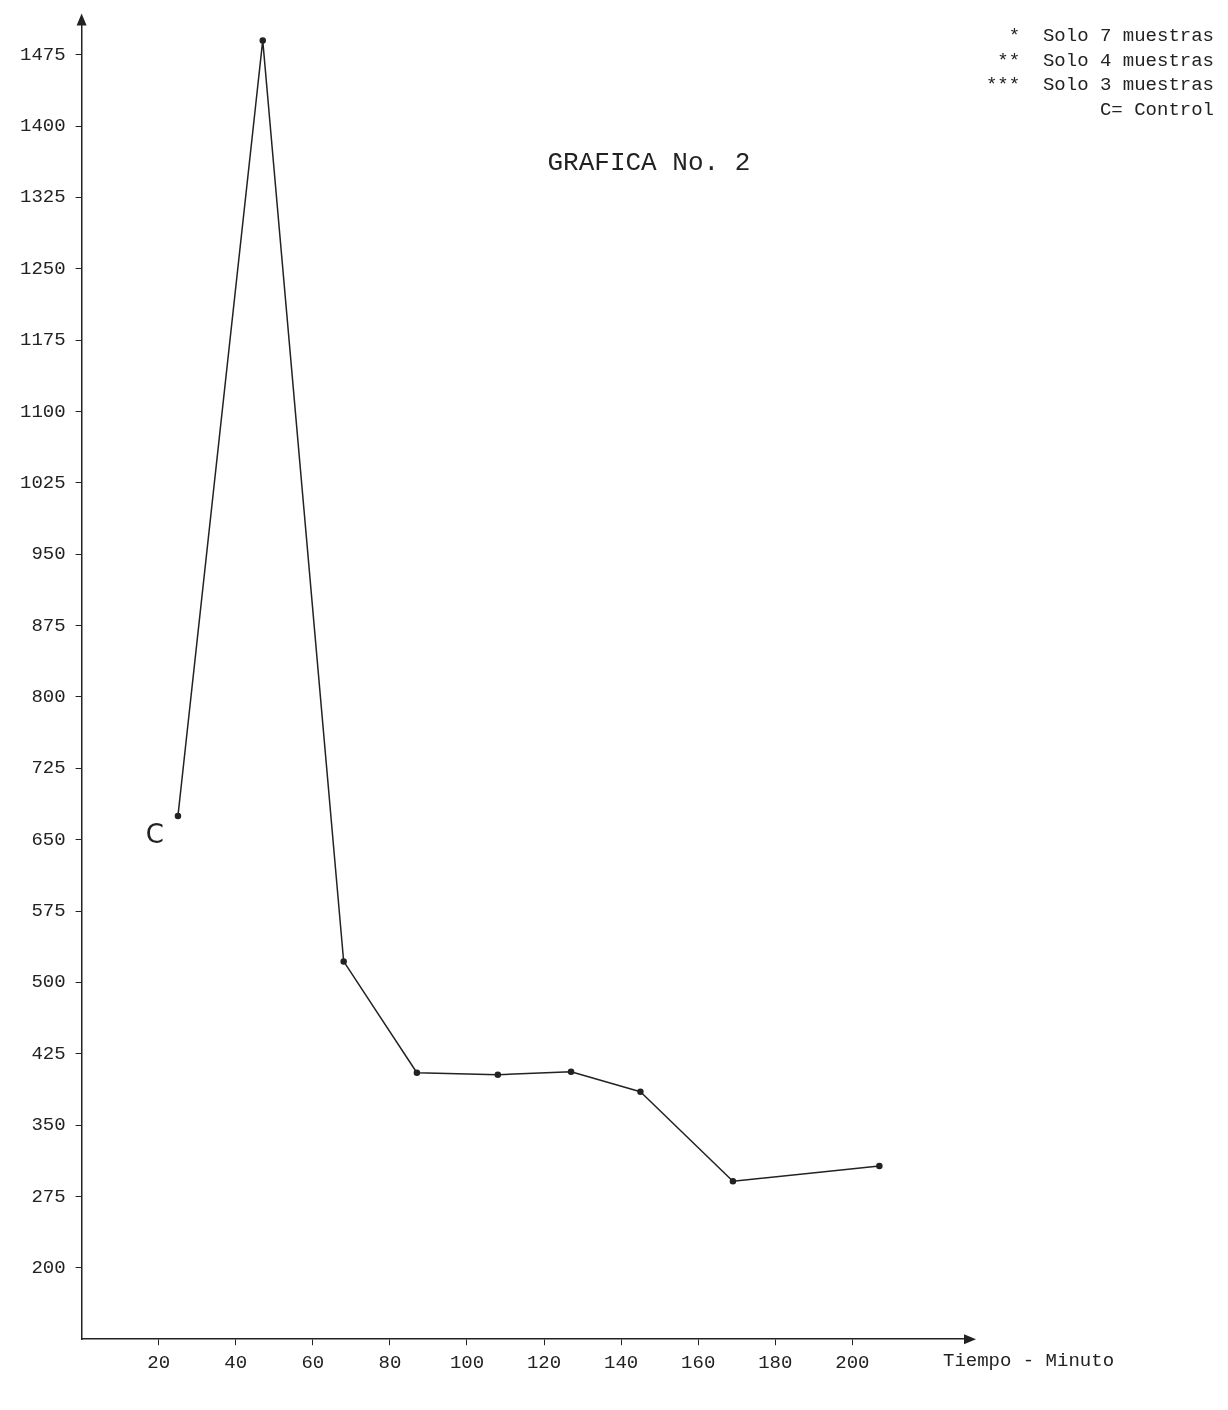 The image size is (1228, 1410). What do you see at coordinates (775, 1362) in the screenshot?
I see `x-tick-label: 180` at bounding box center [775, 1362].